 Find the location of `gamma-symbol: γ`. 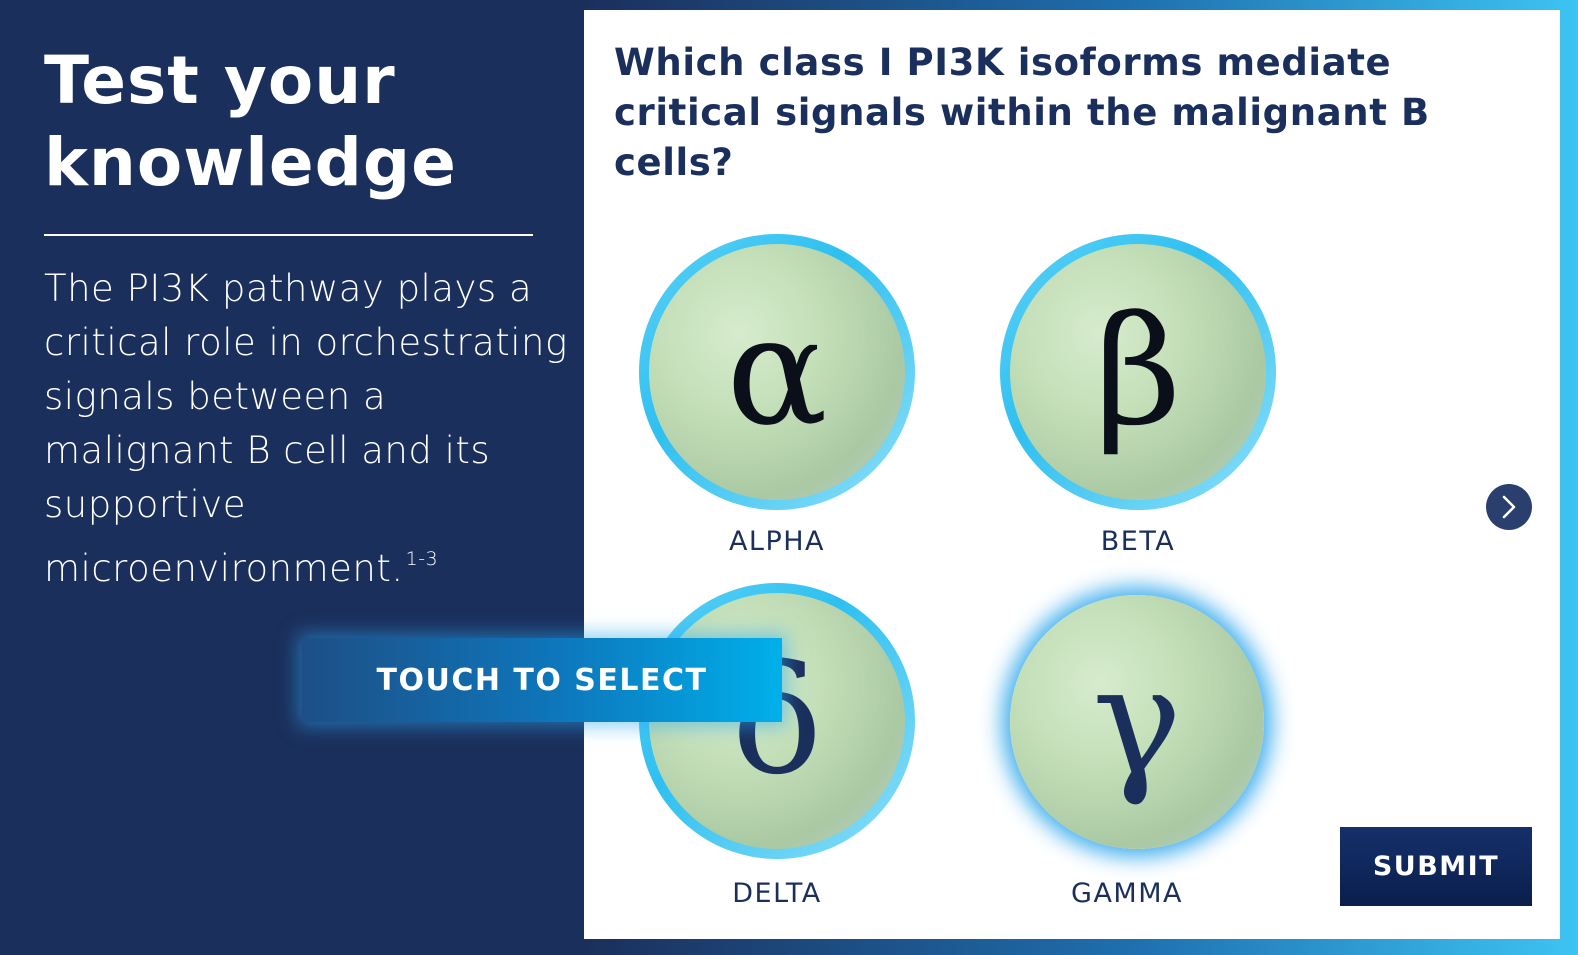

gamma-symbol: γ is located at coordinates (1137, 722).